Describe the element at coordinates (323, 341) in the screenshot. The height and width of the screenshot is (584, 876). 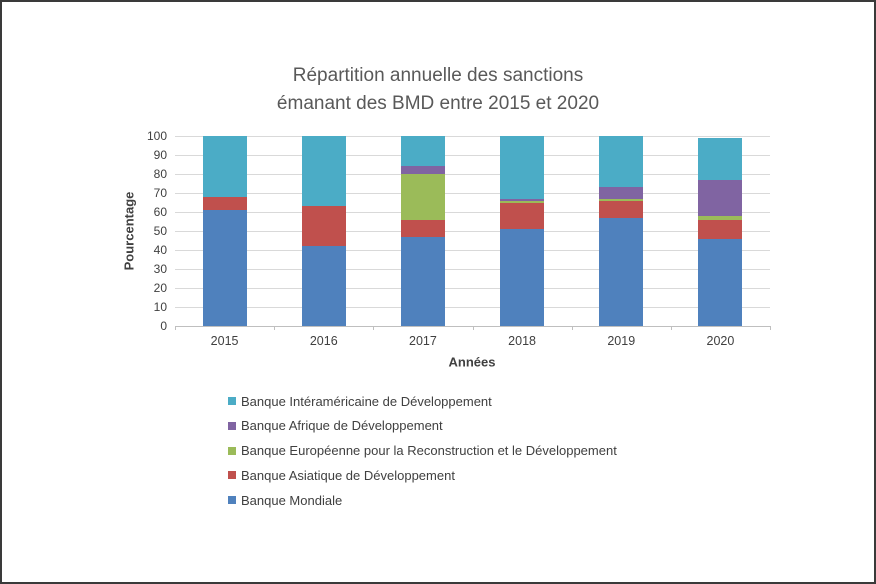
I see `x-tick-label-2016: 2016` at that location.